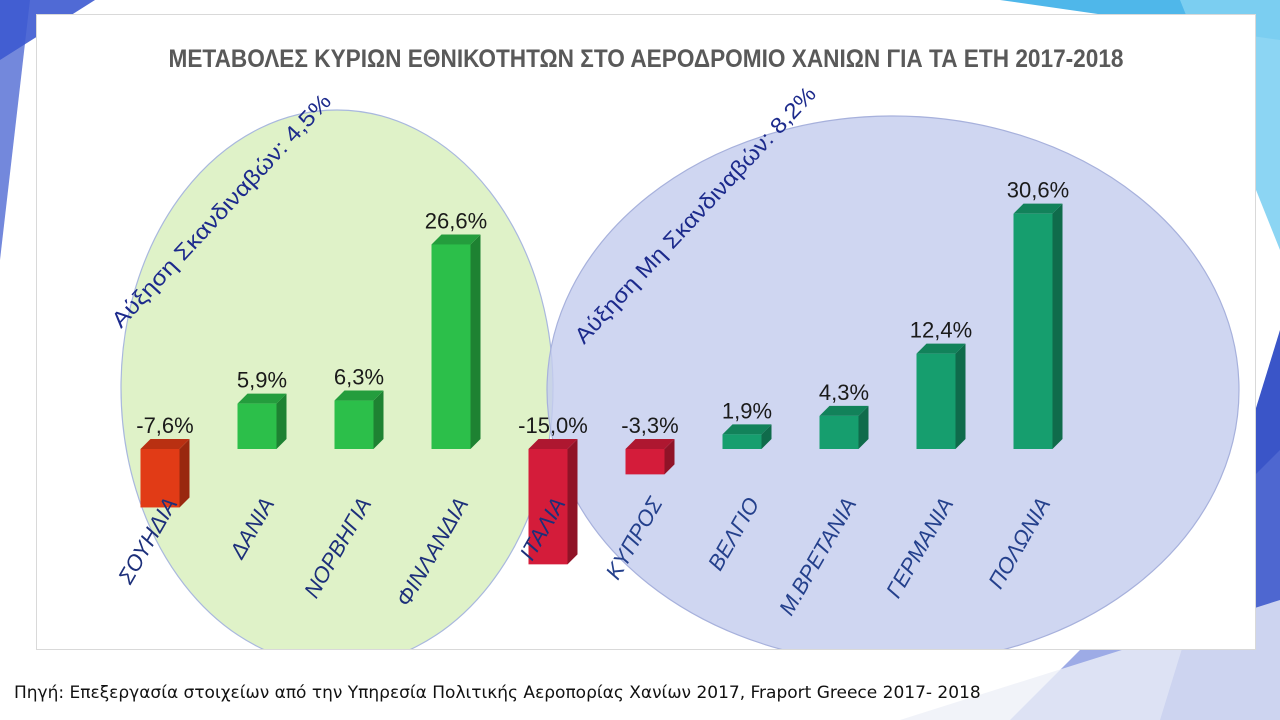 The height and width of the screenshot is (720, 1280). What do you see at coordinates (941, 330) in the screenshot?
I see `data-label-9: 12,4%` at bounding box center [941, 330].